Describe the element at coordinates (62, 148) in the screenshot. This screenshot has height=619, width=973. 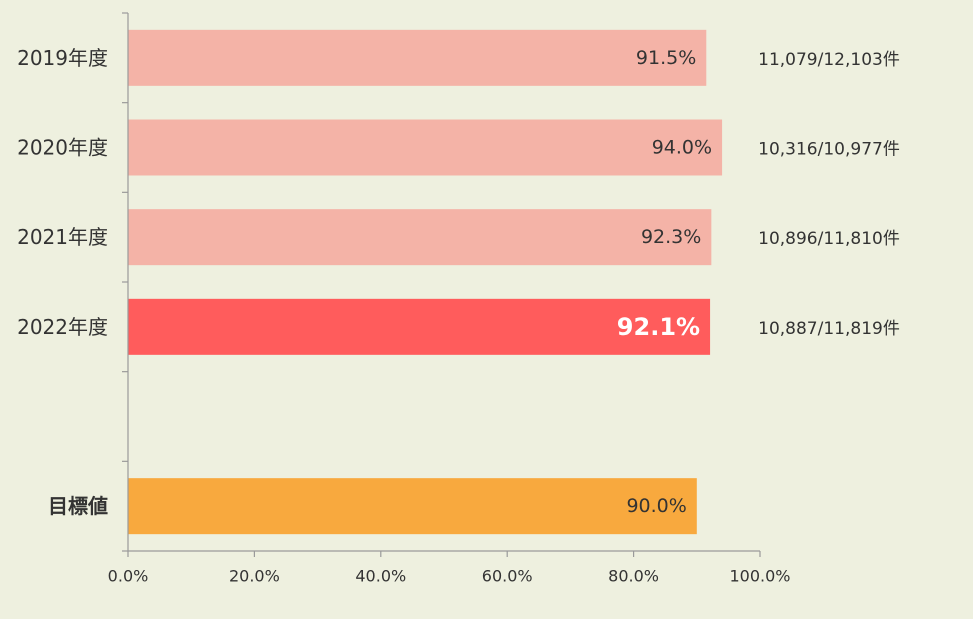
I see `category-label: 2020年度` at that location.